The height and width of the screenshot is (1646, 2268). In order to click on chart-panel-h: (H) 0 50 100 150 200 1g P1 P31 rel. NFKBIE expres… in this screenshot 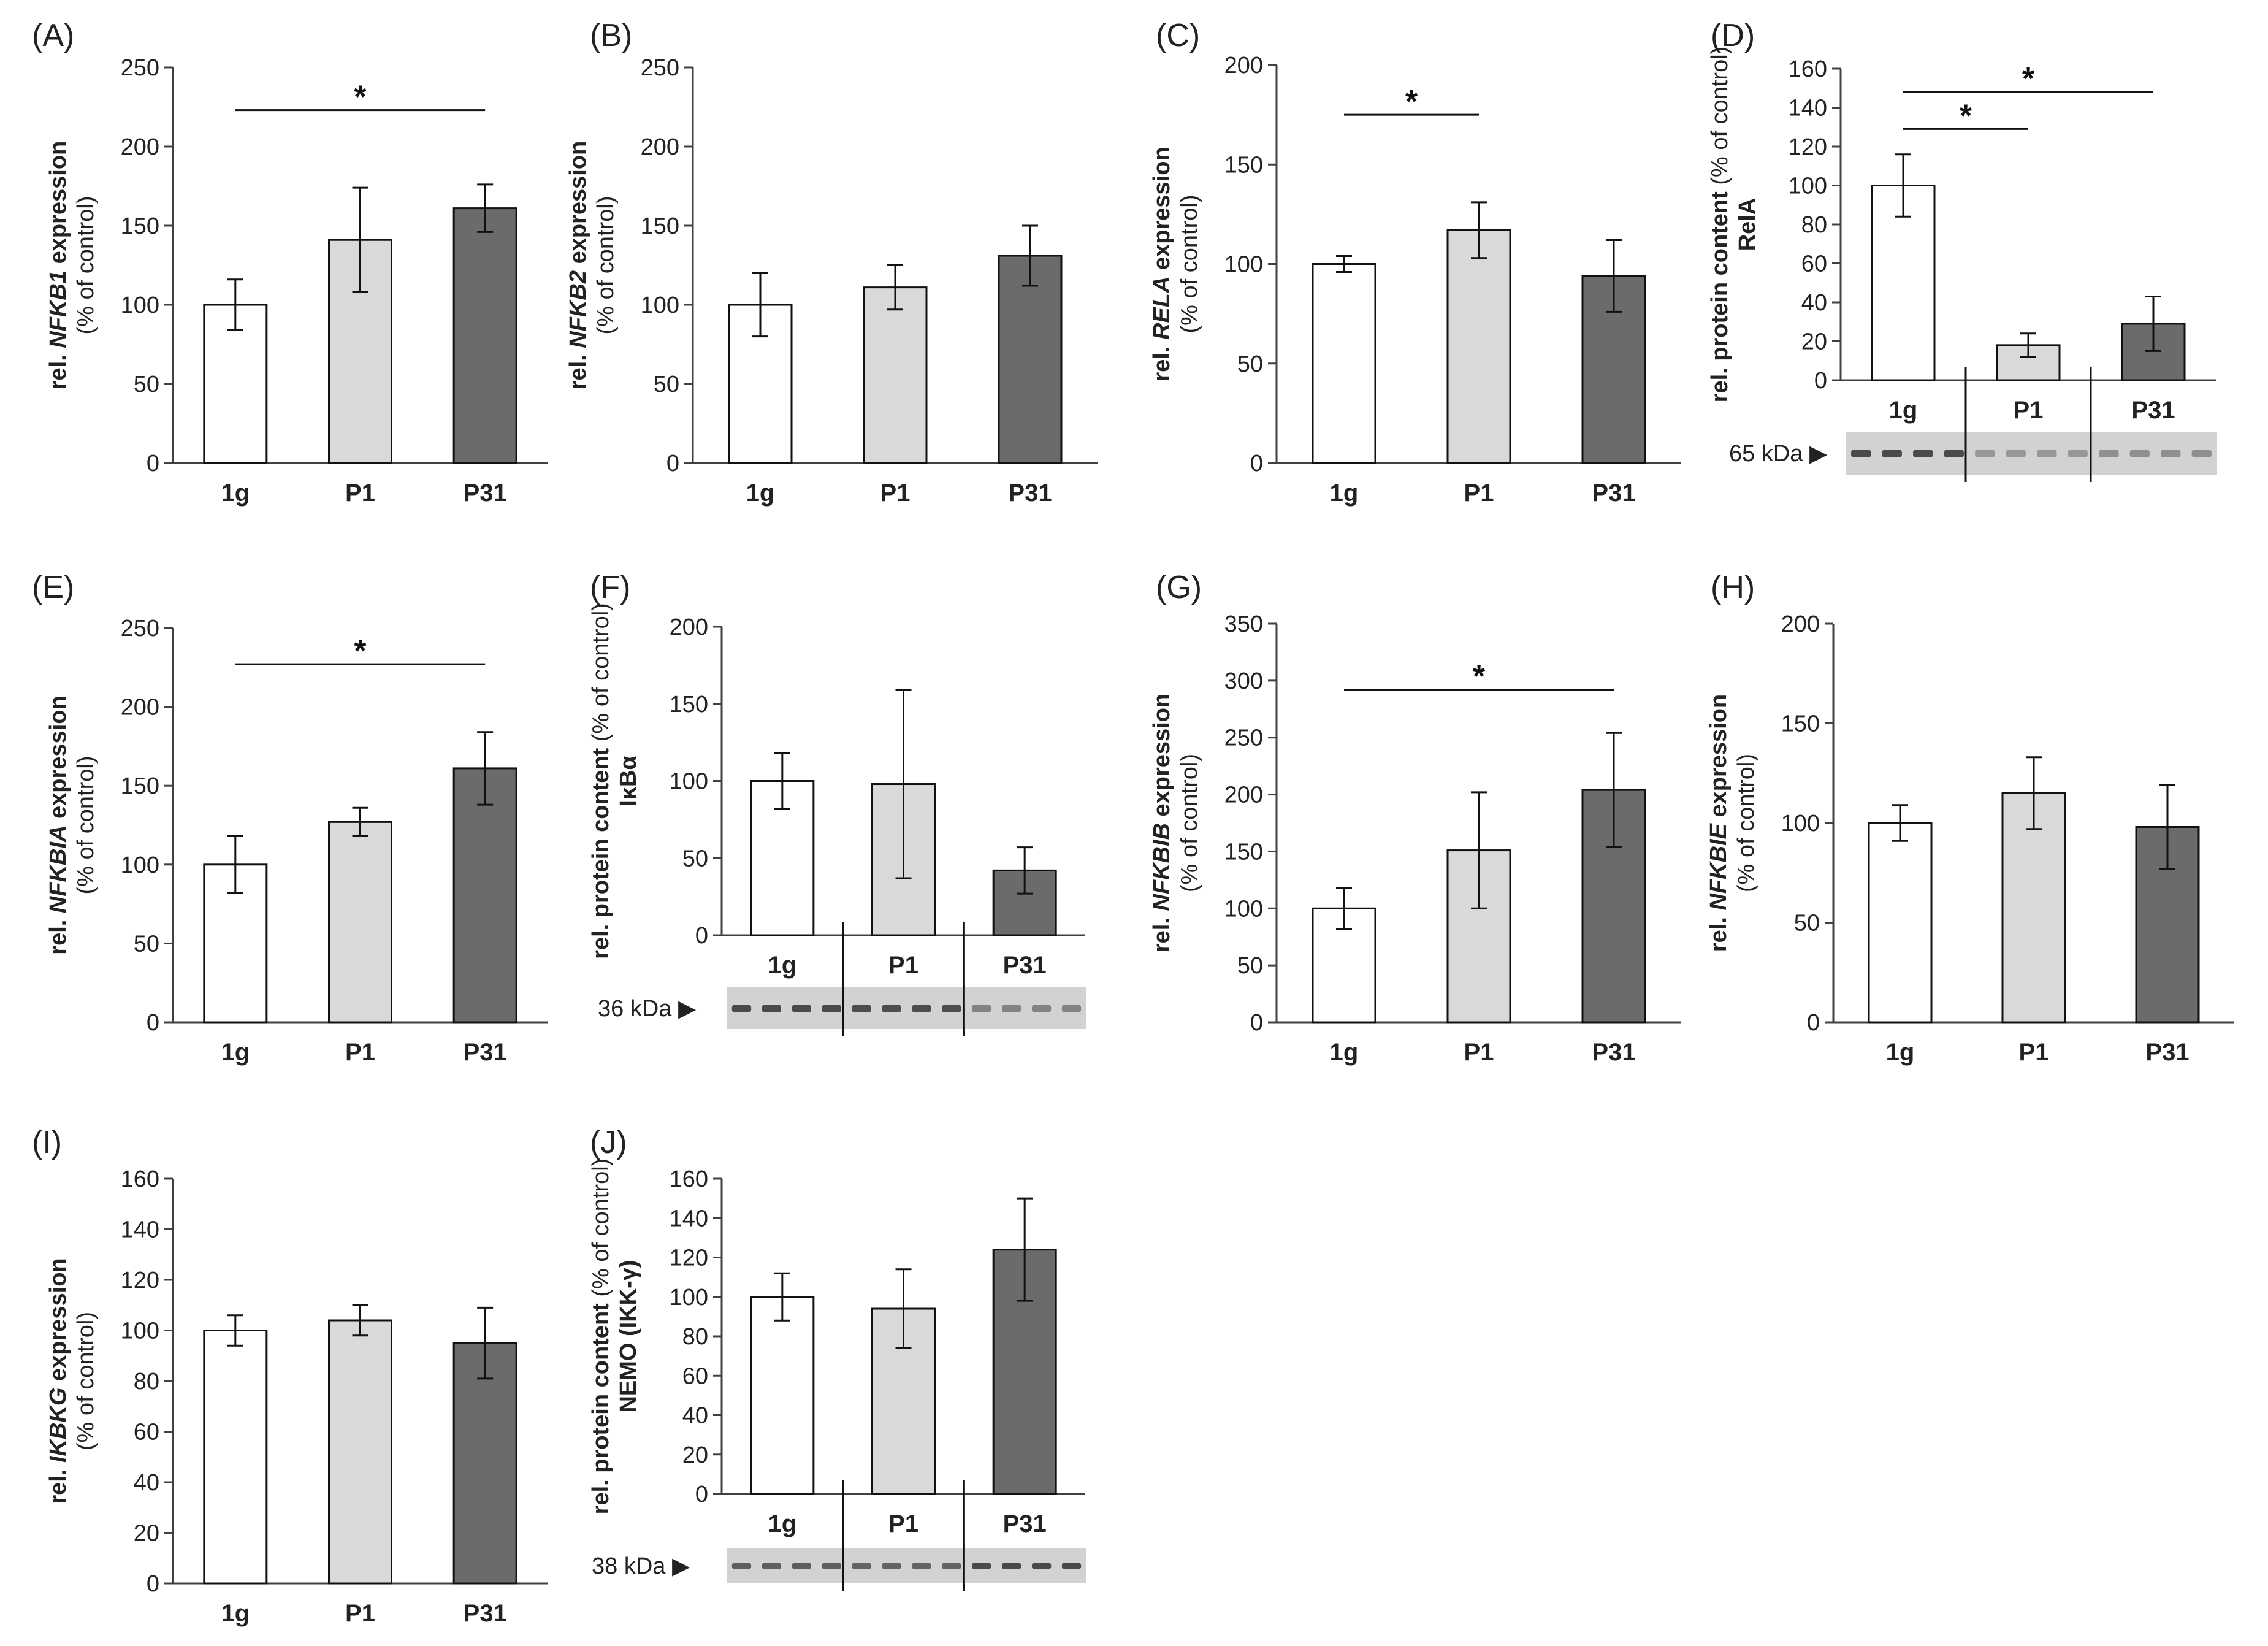, I will do `click(1970, 818)`.